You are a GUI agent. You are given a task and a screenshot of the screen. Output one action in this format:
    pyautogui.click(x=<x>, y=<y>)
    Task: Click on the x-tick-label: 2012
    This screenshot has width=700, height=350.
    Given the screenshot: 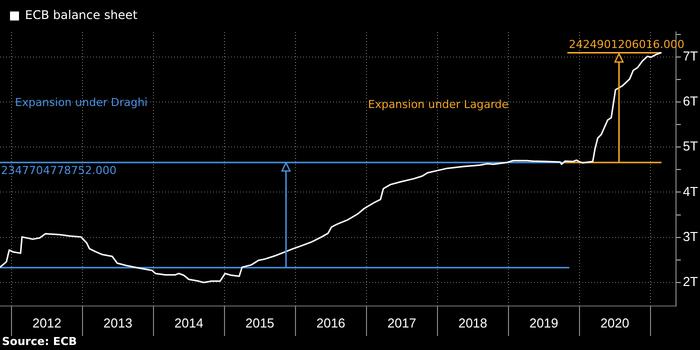 What is the action you would take?
    pyautogui.click(x=47, y=322)
    